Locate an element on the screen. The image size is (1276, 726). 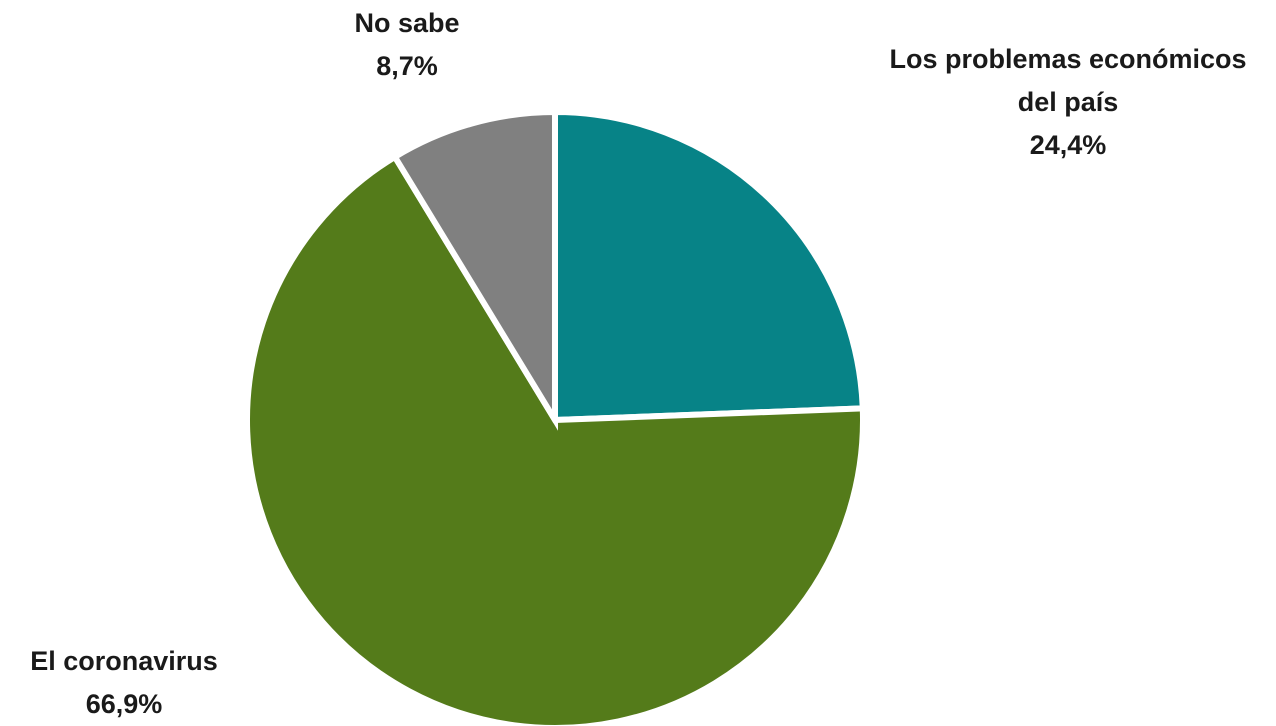
data-label-3: No sabe 8,7% is located at coordinates (406, 44).